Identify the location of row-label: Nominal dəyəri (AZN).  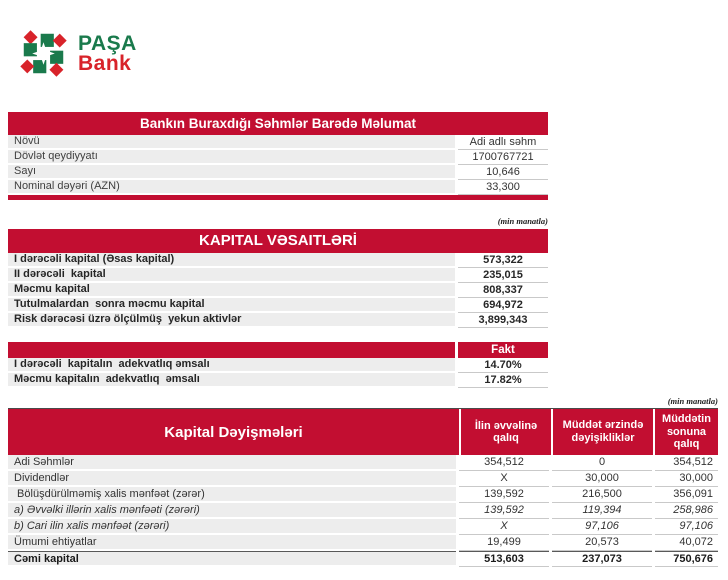
(231, 187).